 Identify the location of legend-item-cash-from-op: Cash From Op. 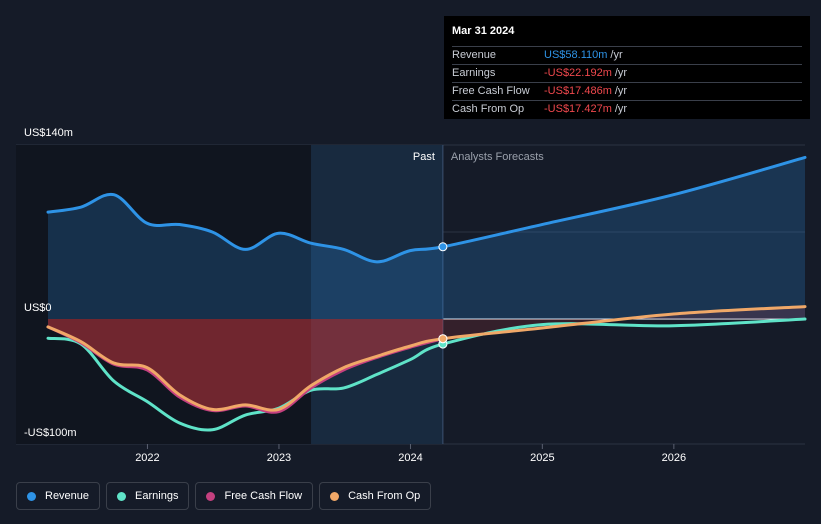
(375, 496).